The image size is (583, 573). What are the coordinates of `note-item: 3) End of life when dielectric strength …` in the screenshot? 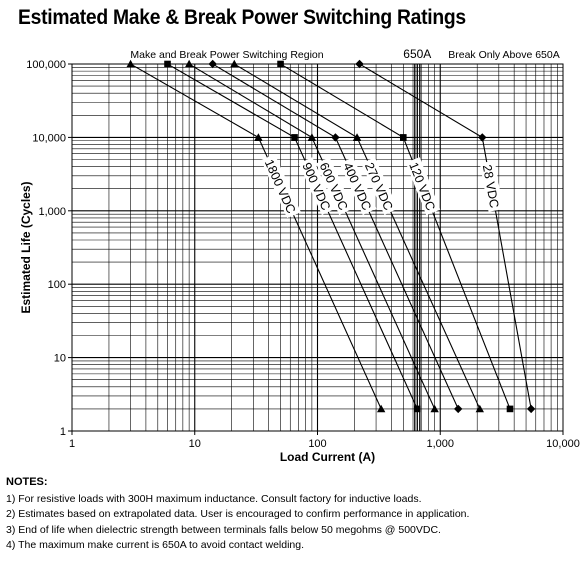 It's located at (223, 529).